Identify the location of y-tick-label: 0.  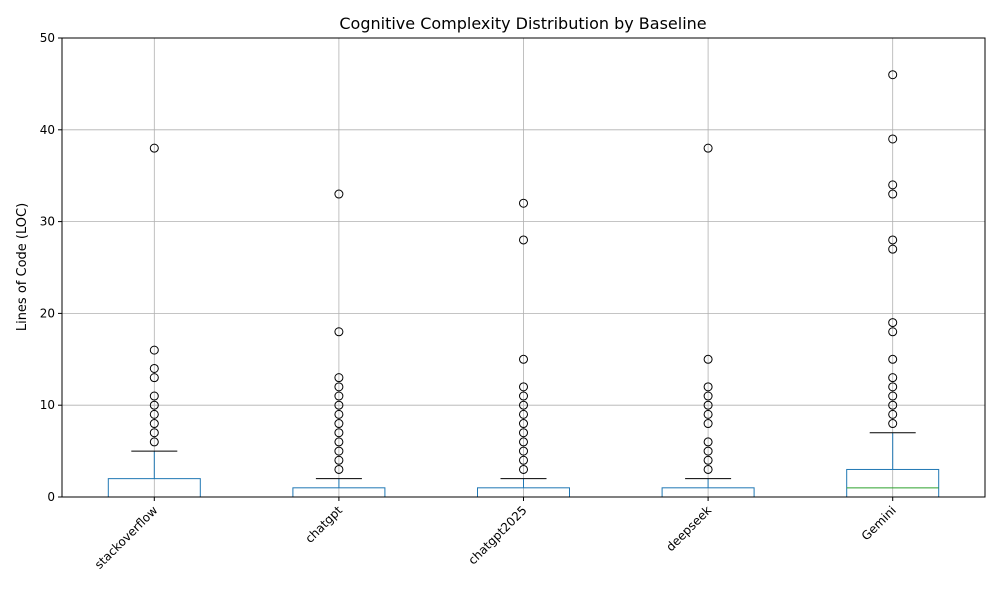
(51, 497).